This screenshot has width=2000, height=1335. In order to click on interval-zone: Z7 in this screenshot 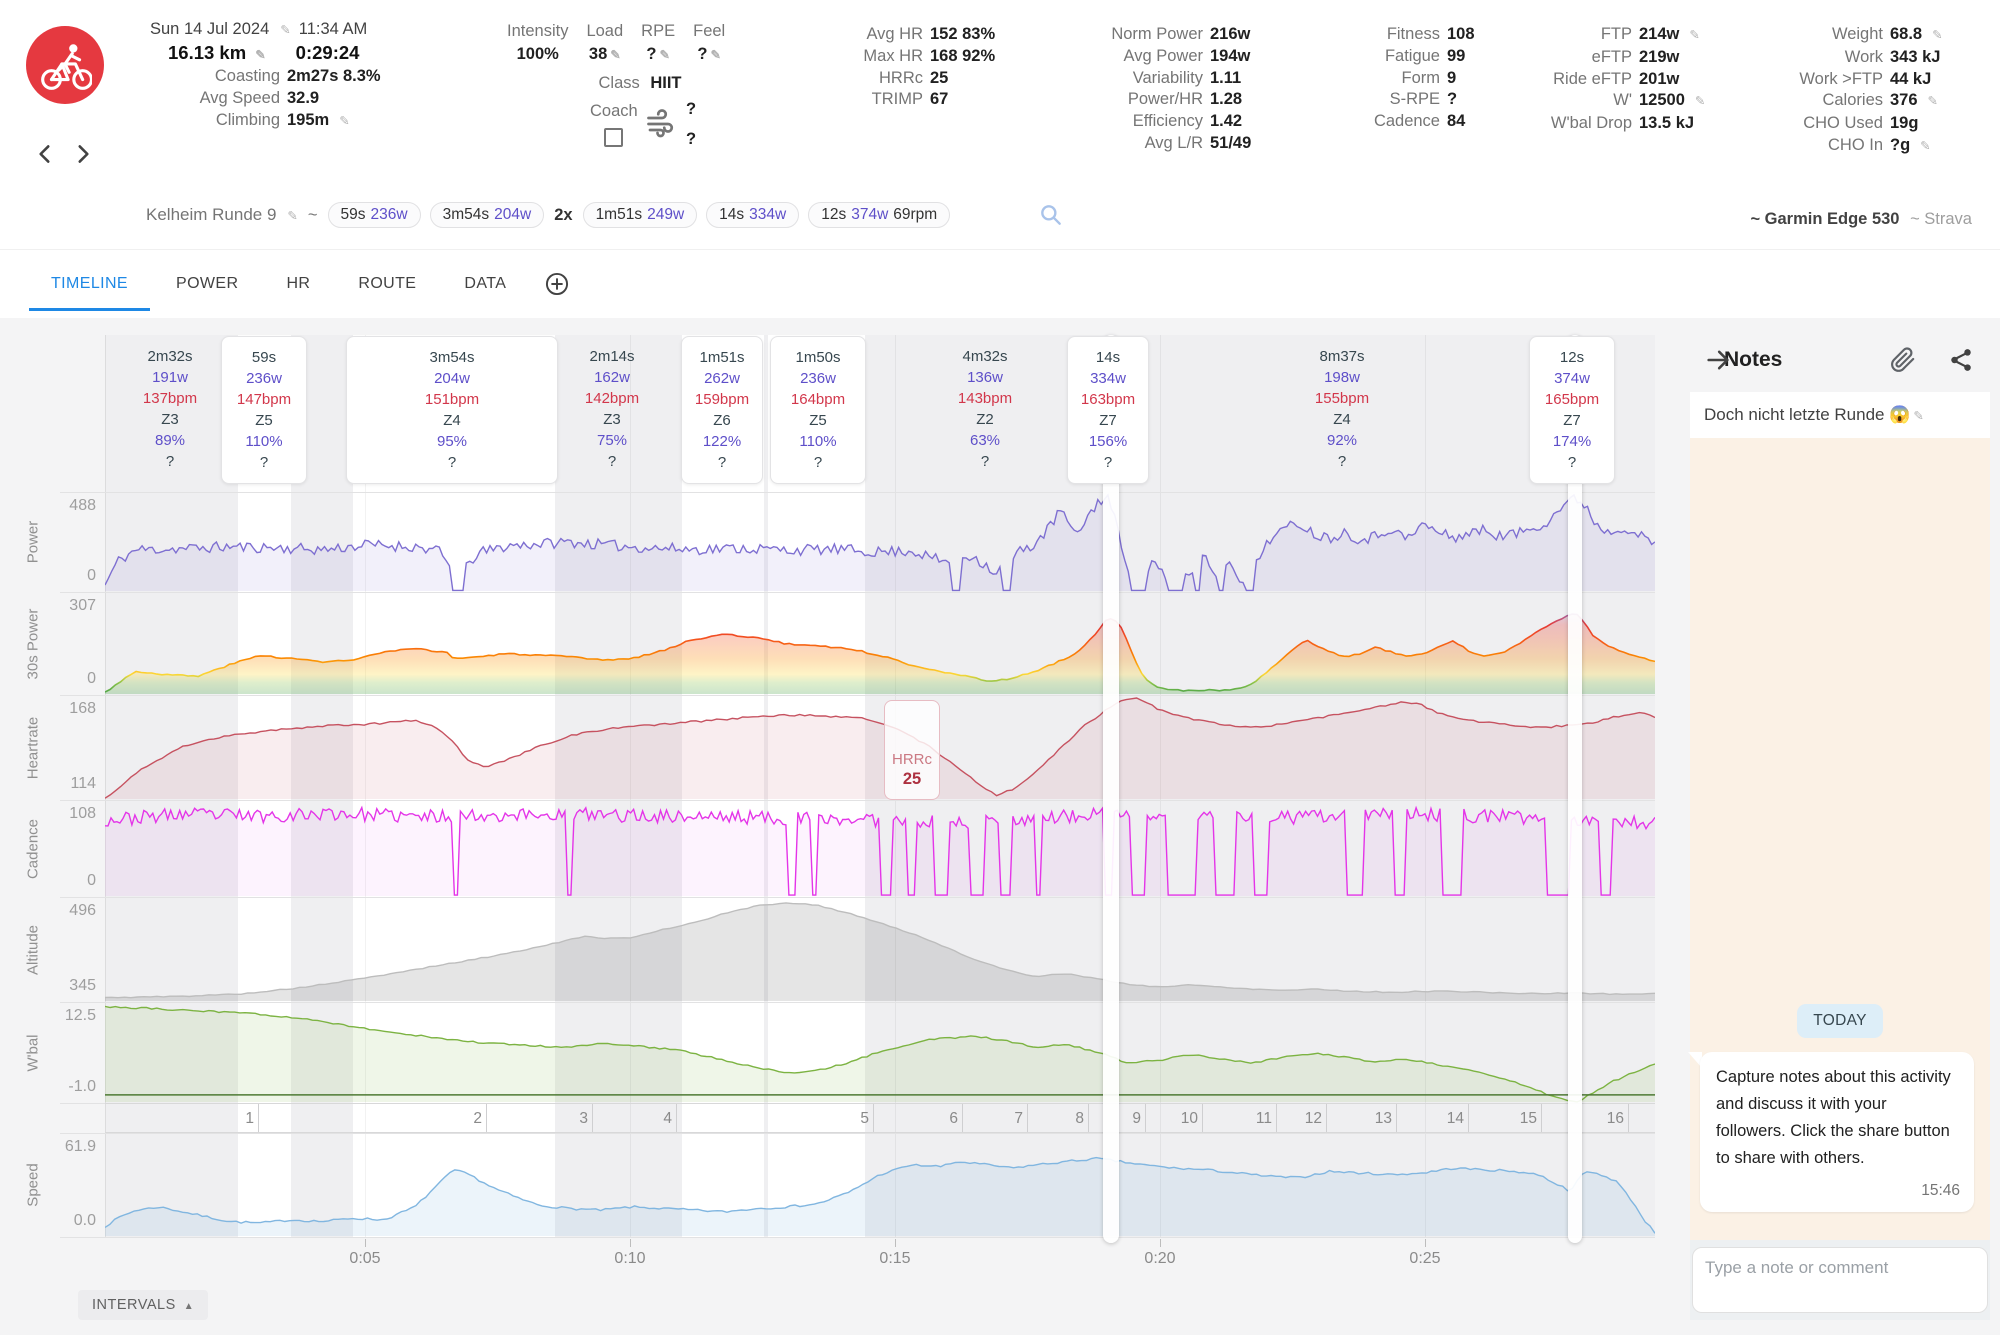, I will do `click(1572, 420)`.